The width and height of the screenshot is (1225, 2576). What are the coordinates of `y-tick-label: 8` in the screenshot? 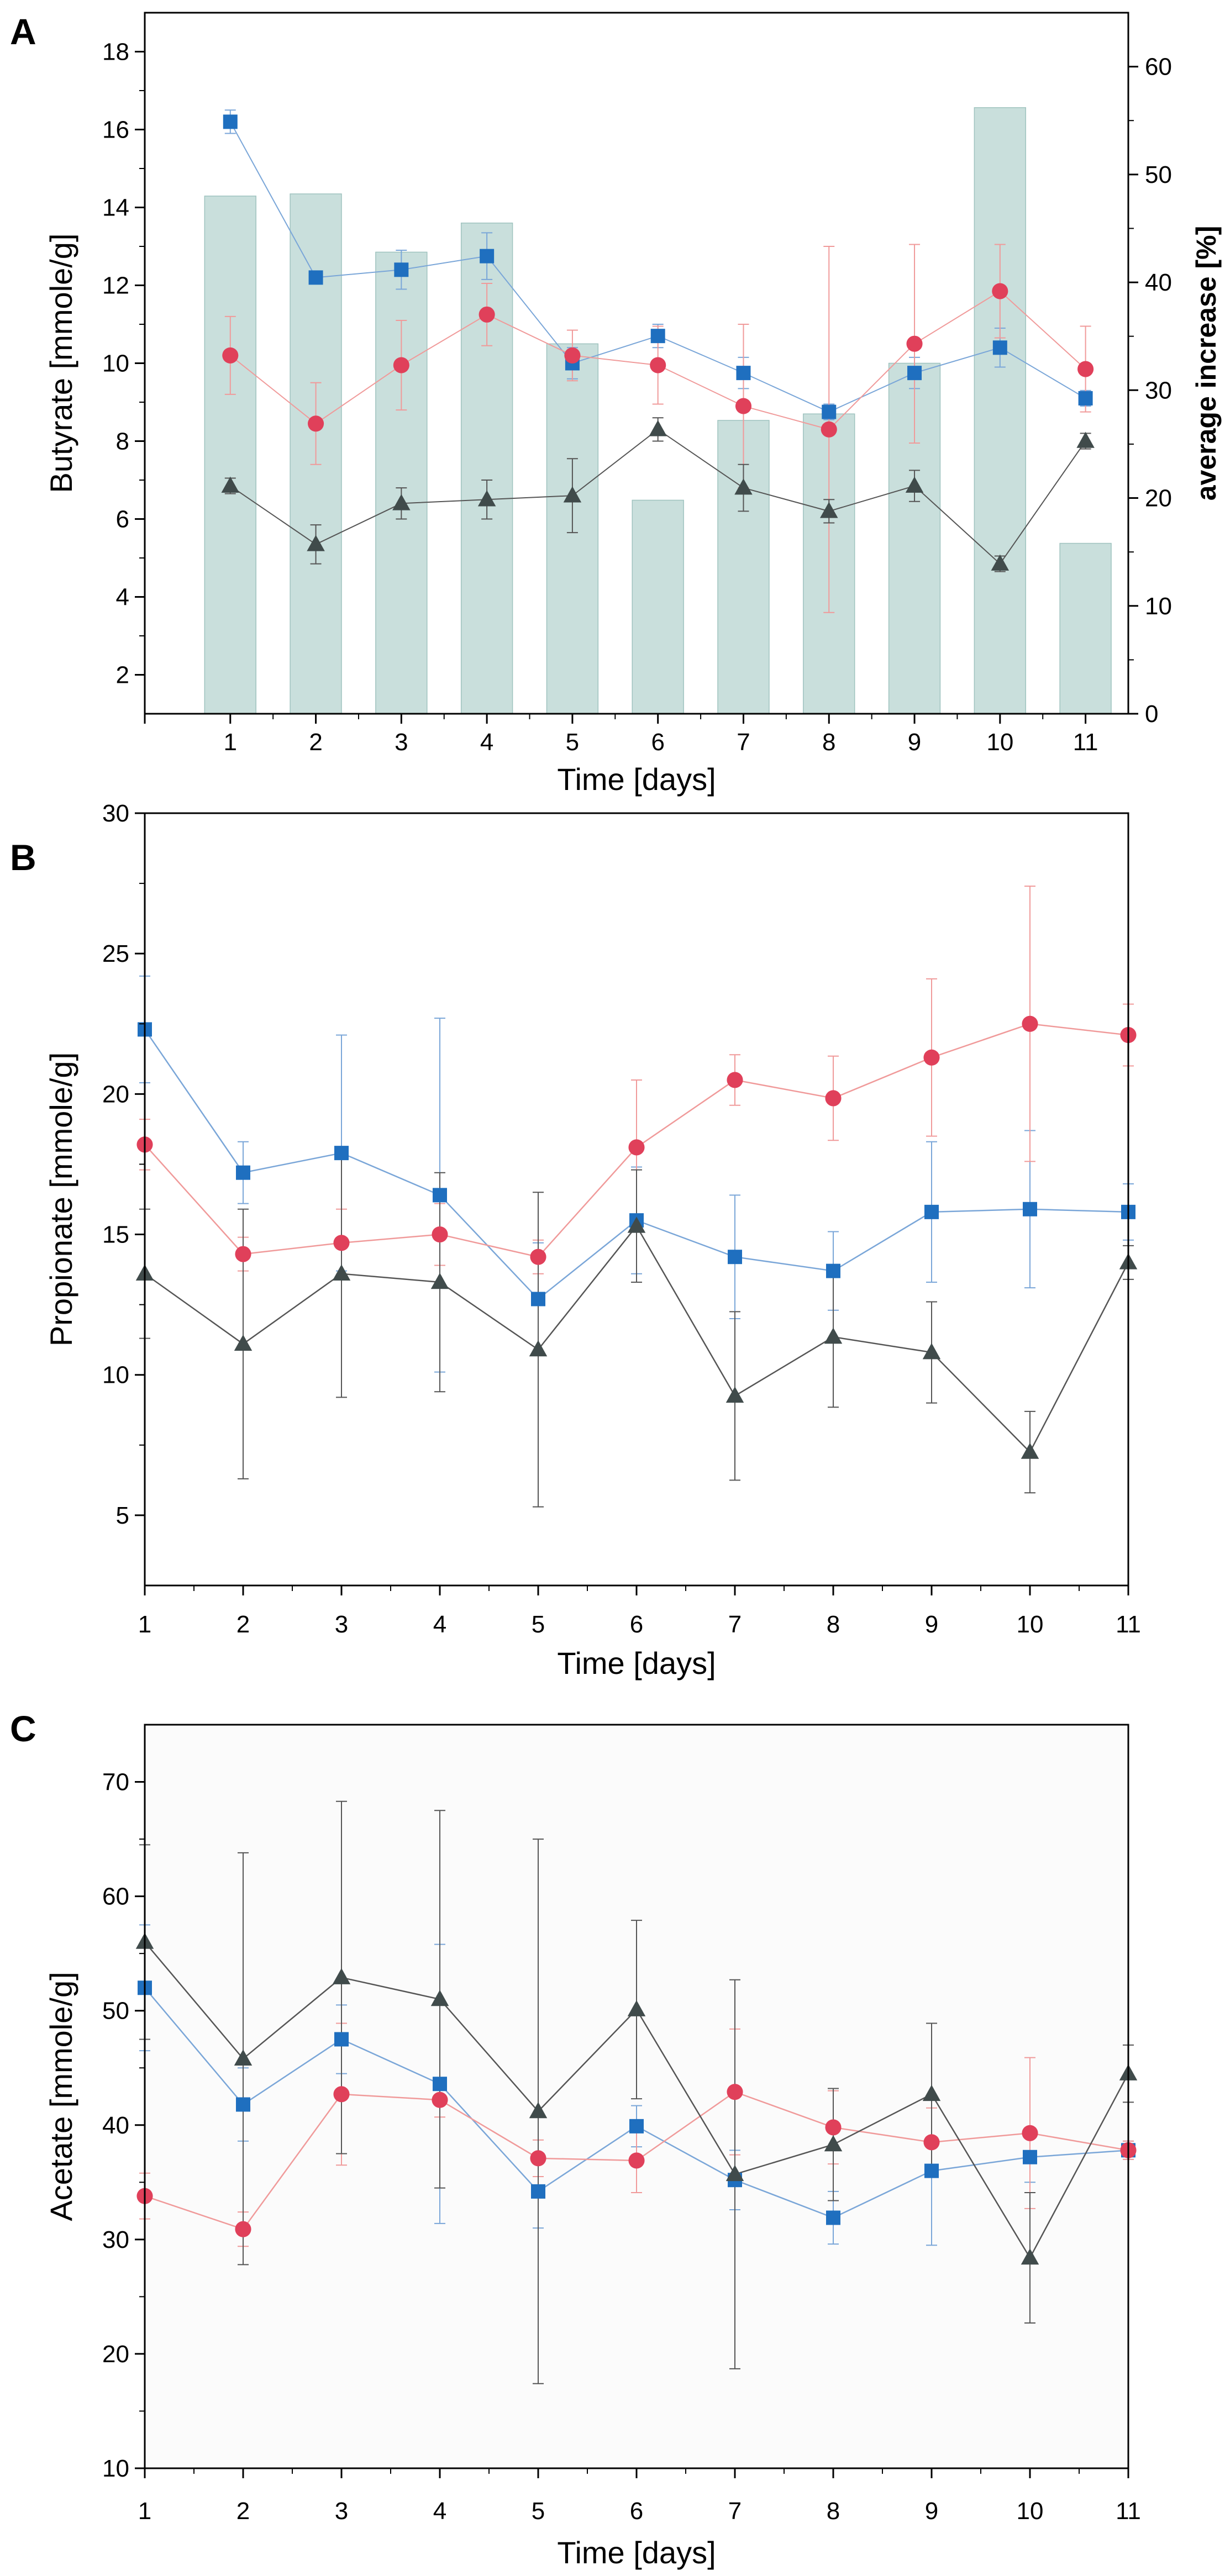 It's located at (122, 441).